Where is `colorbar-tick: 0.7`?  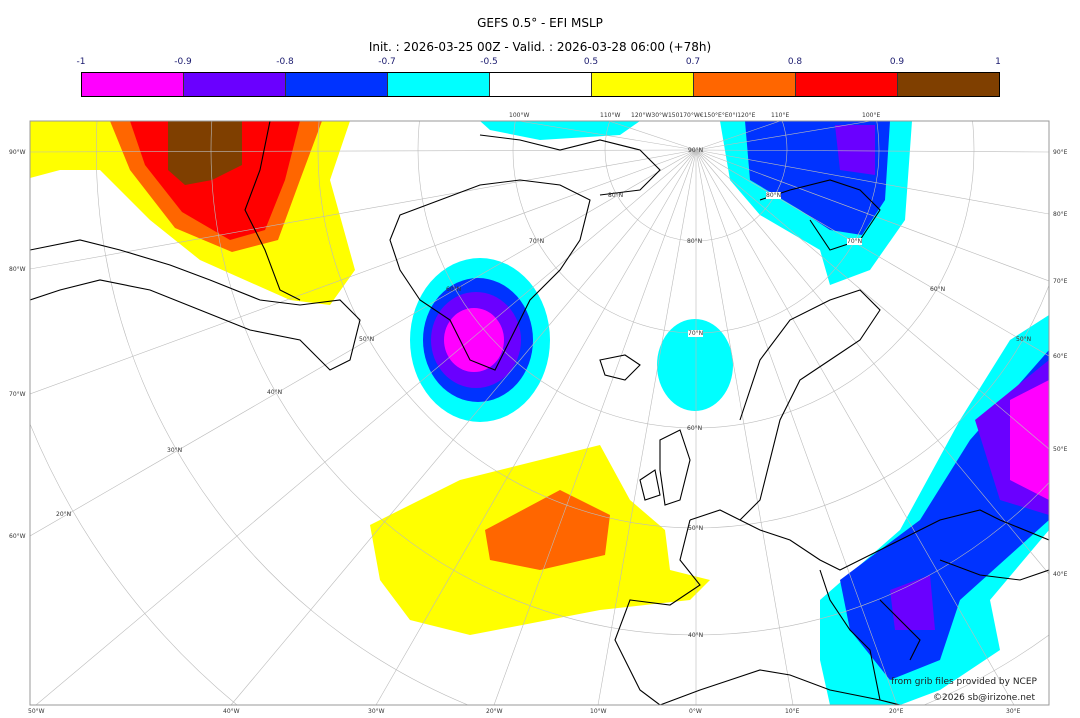 colorbar-tick: 0.7 is located at coordinates (693, 62).